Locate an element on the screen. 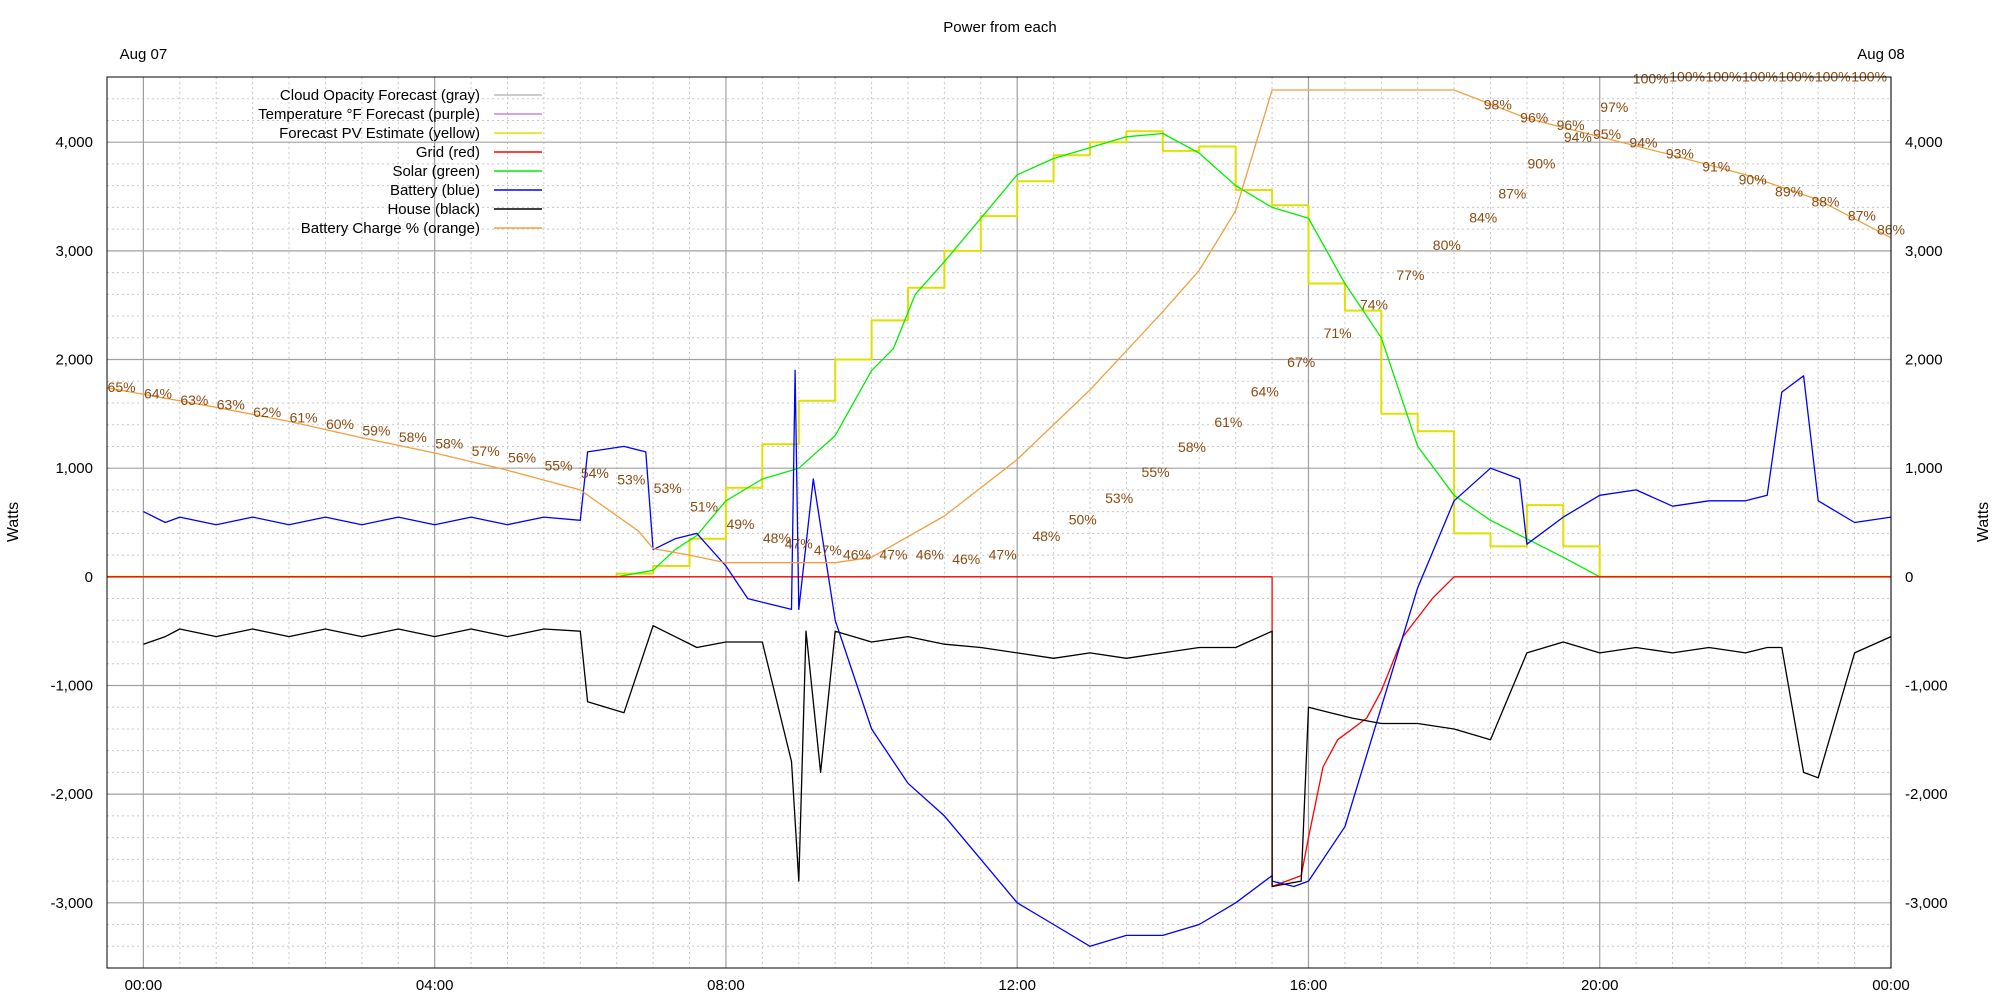 Image resolution: width=2000 pixels, height=1005 pixels. battery-pct-label: 51% is located at coordinates (704, 507).